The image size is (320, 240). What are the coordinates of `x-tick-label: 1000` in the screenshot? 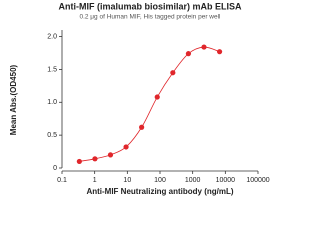 It's located at (193, 180).